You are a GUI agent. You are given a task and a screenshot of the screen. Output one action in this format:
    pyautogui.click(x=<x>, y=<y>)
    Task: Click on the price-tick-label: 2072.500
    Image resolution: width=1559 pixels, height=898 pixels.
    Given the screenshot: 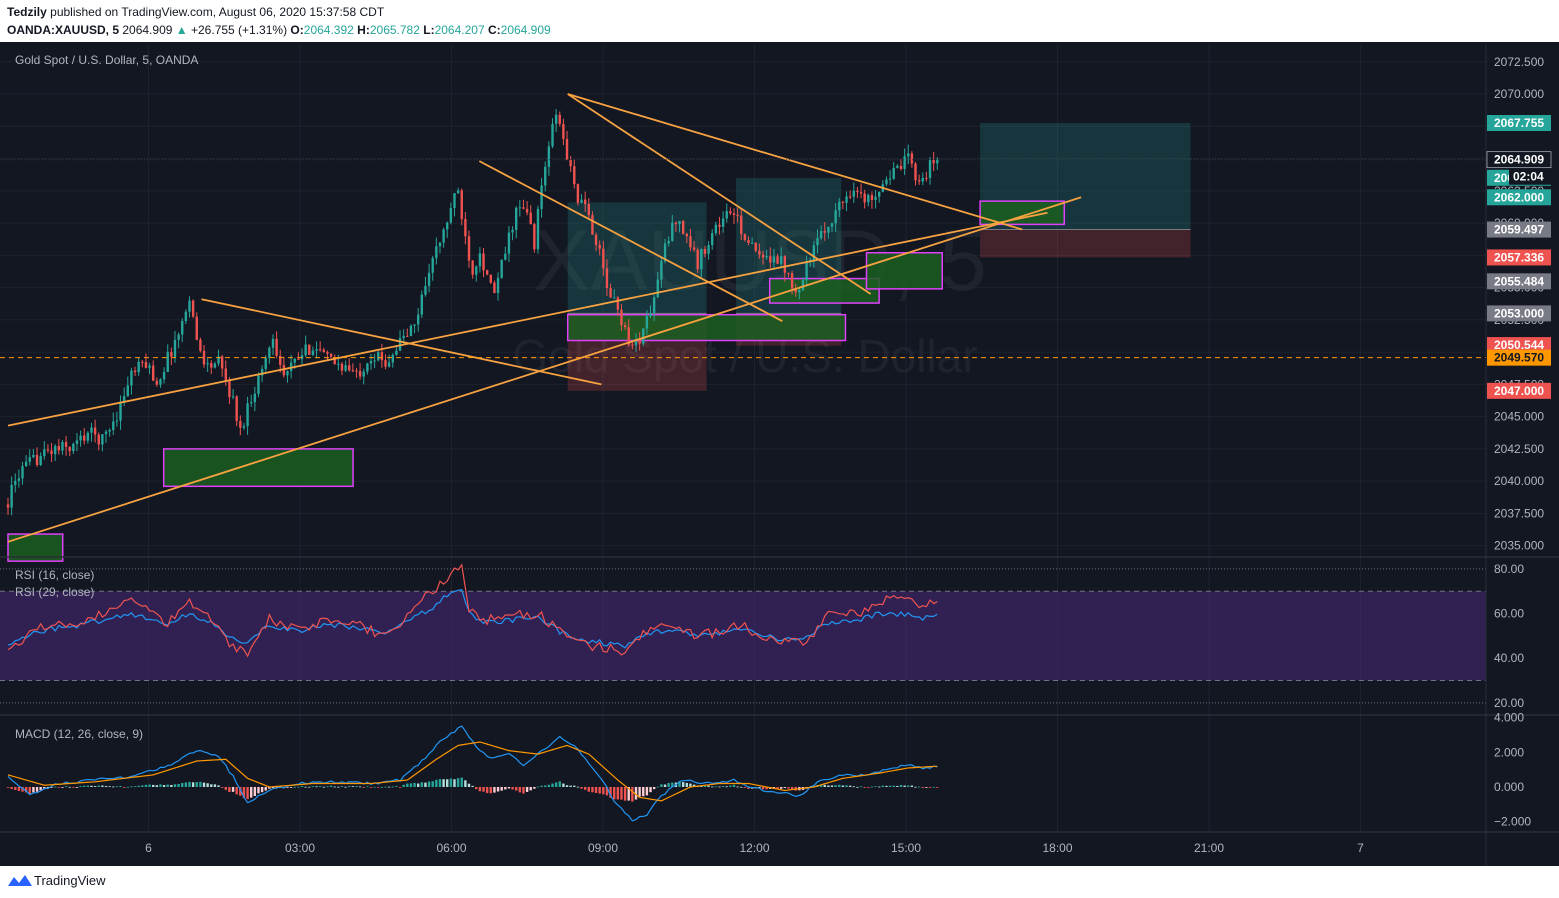 What is the action you would take?
    pyautogui.click(x=1519, y=62)
    